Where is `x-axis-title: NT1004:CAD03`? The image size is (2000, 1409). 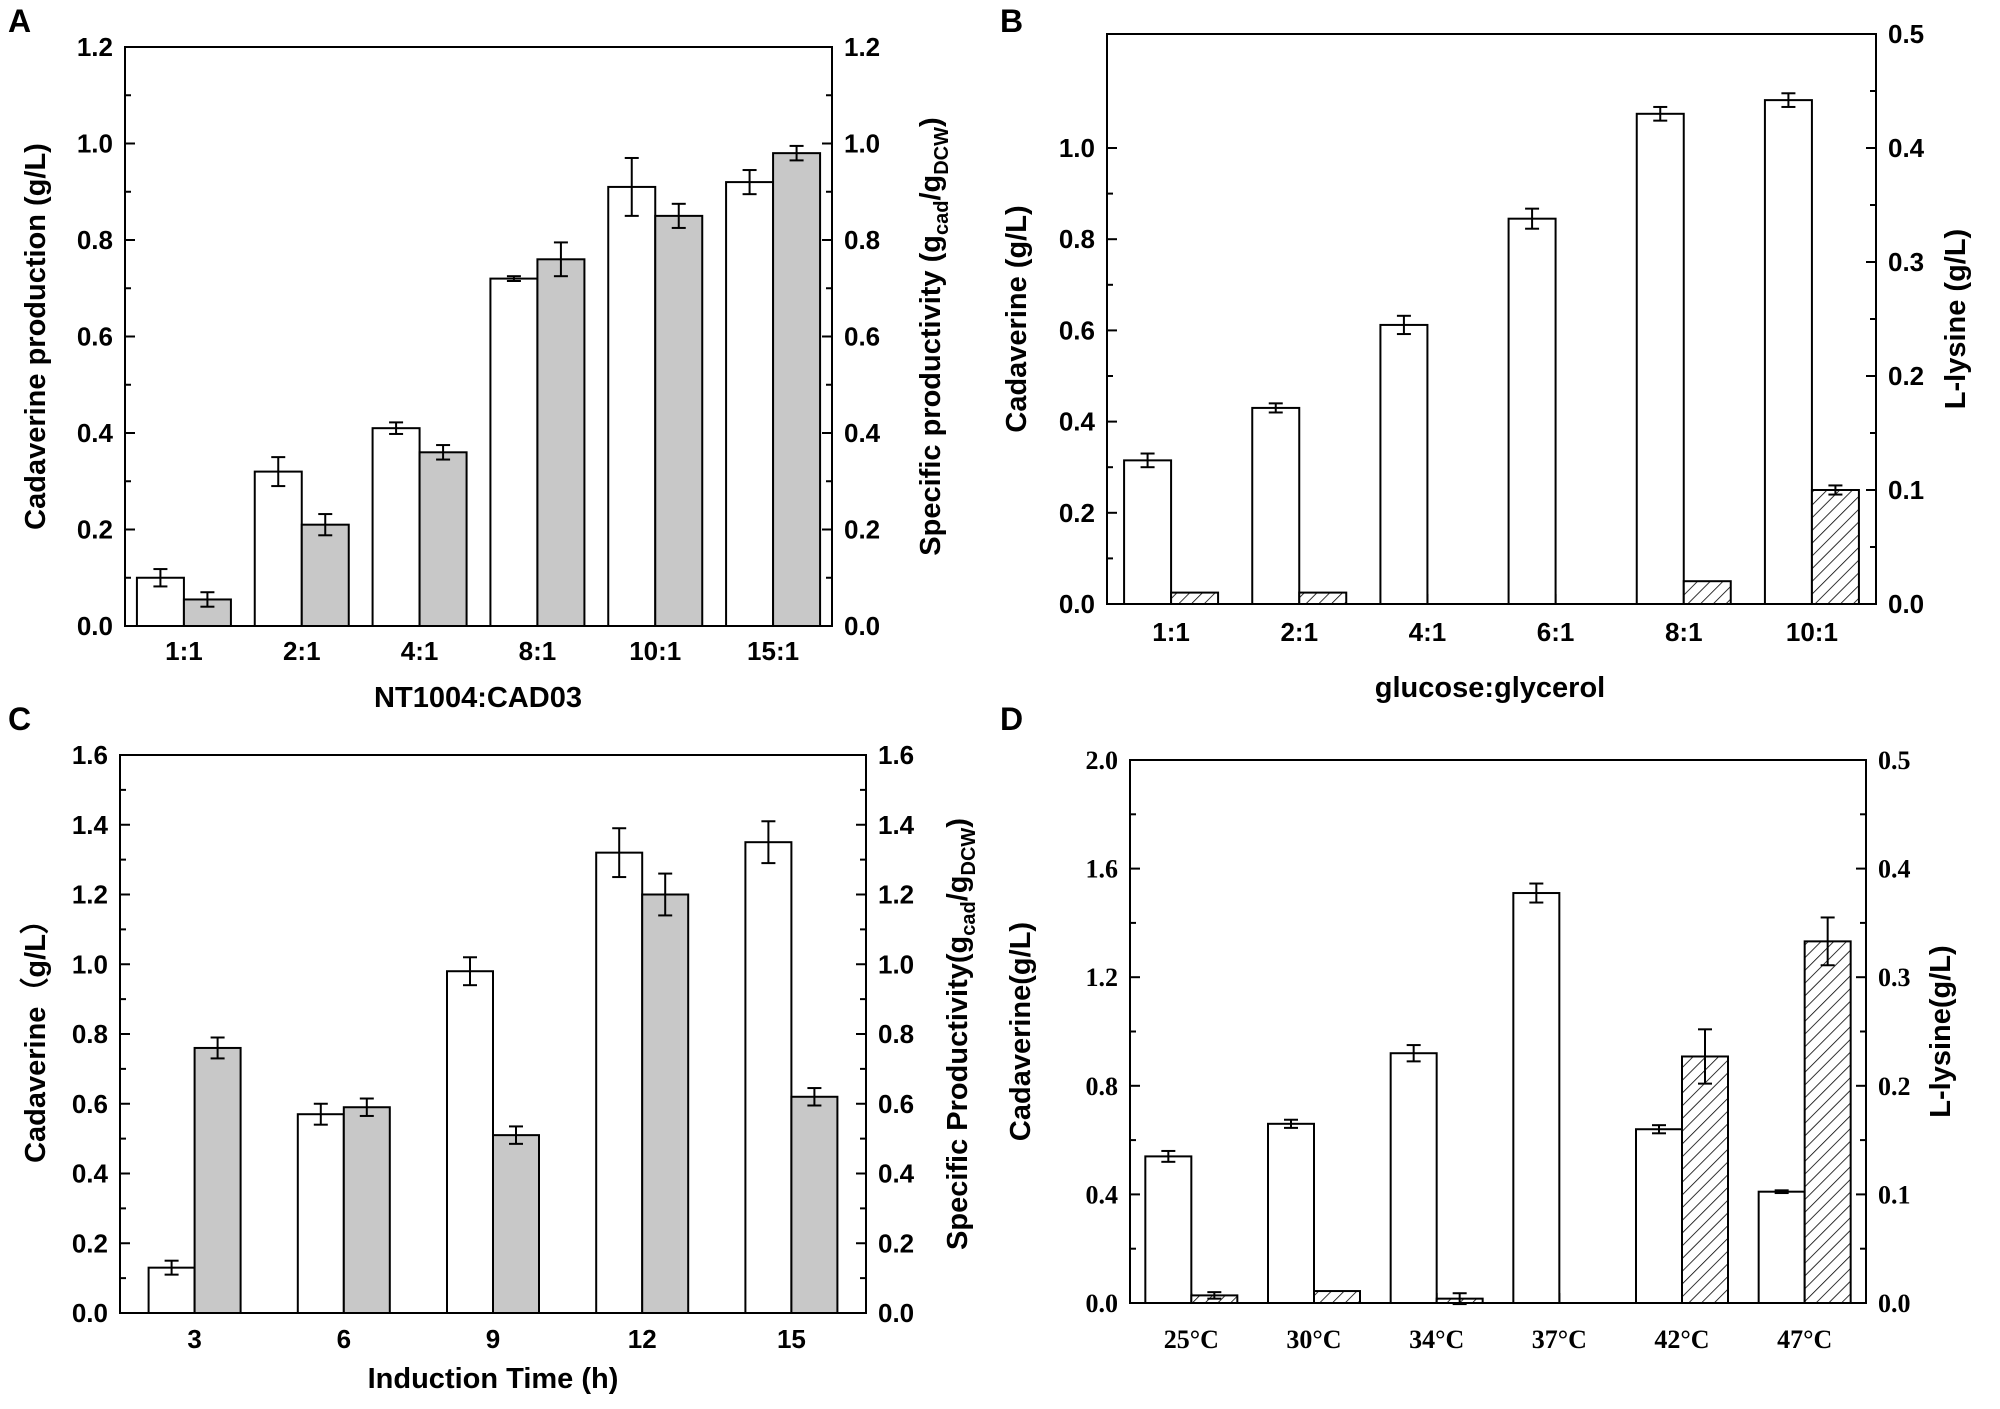 x-axis-title: NT1004:CAD03 is located at coordinates (478, 698).